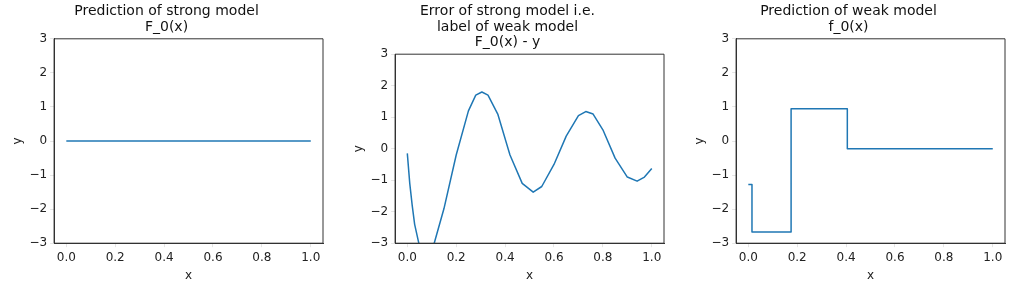  I want to click on chart-title: Prediction of weak model f_0(x), so click(848, 18).